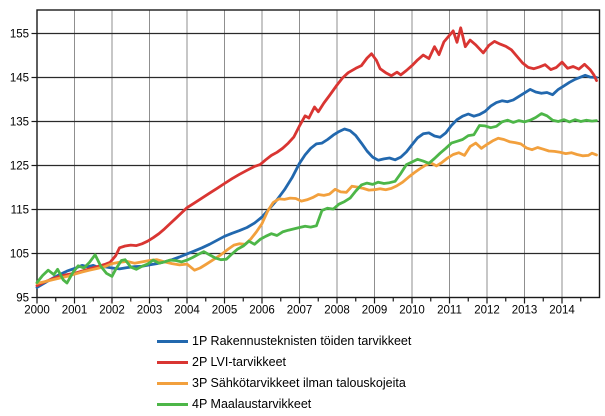 Image resolution: width=605 pixels, height=416 pixels. Describe the element at coordinates (75, 311) in the screenshot. I see `svg-text: 2001` at that location.